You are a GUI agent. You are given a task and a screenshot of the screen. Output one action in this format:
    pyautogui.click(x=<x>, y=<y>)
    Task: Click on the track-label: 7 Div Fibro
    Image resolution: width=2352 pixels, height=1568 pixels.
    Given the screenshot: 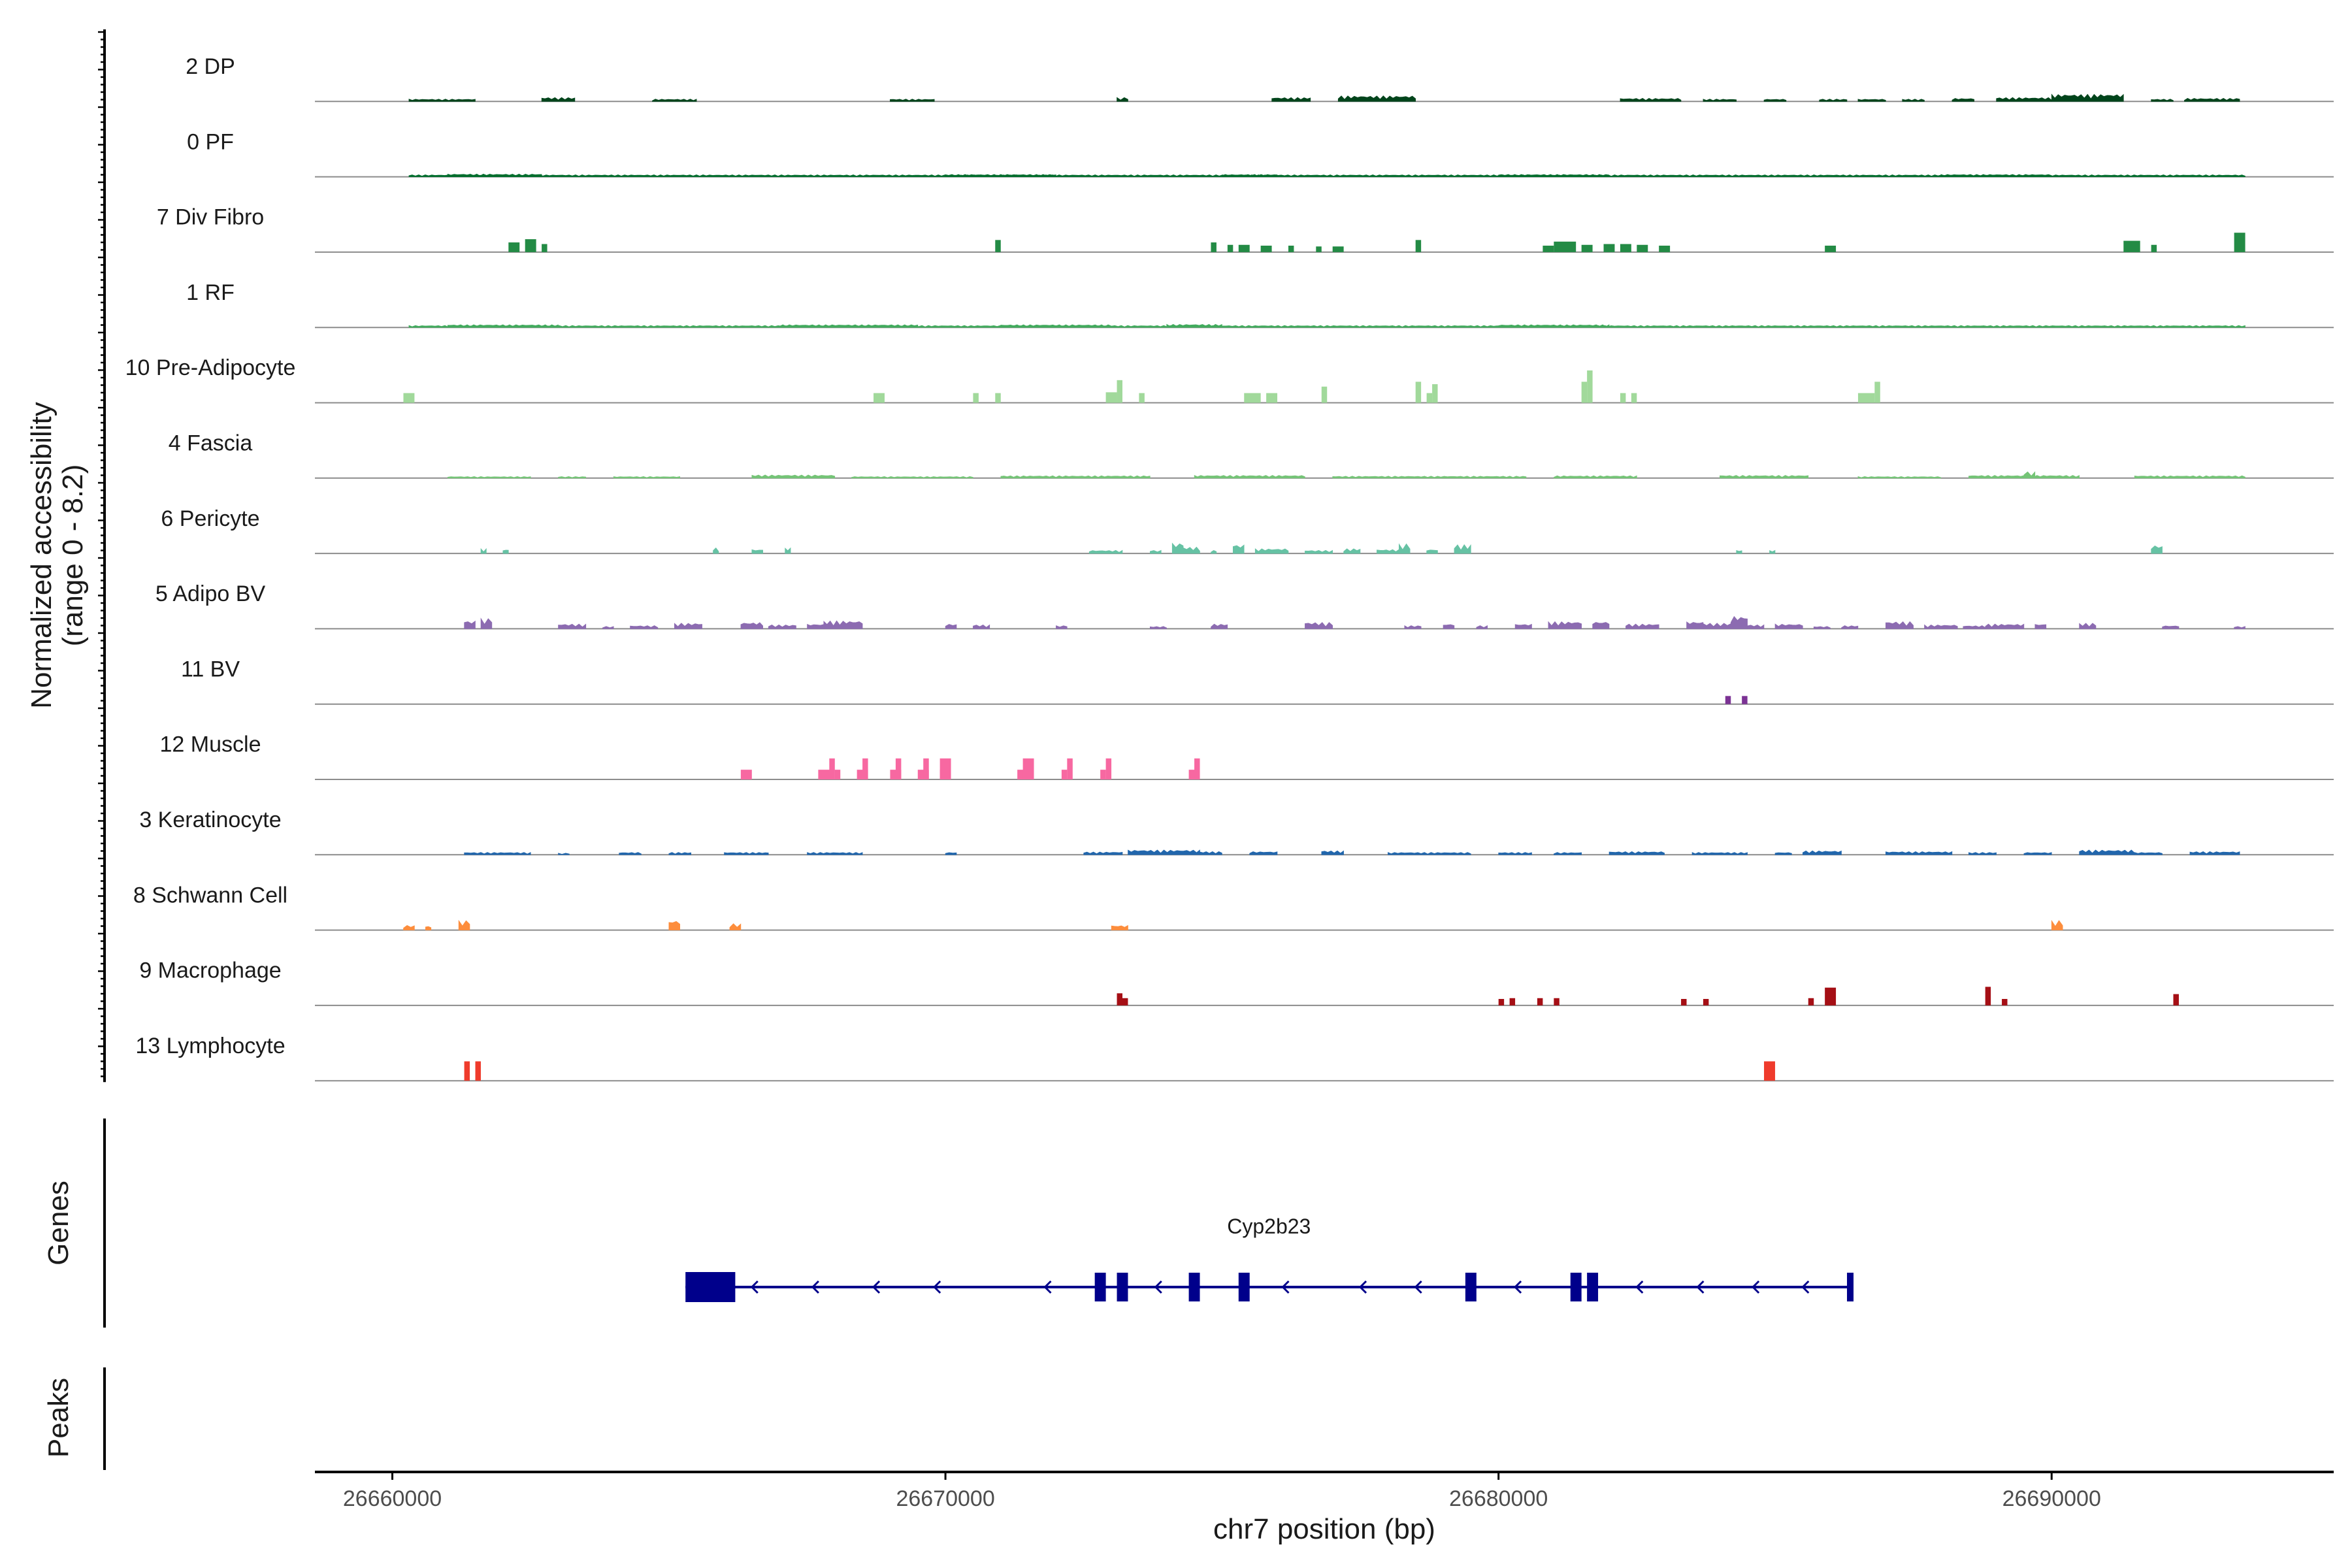 What is the action you would take?
    pyautogui.click(x=210, y=217)
    